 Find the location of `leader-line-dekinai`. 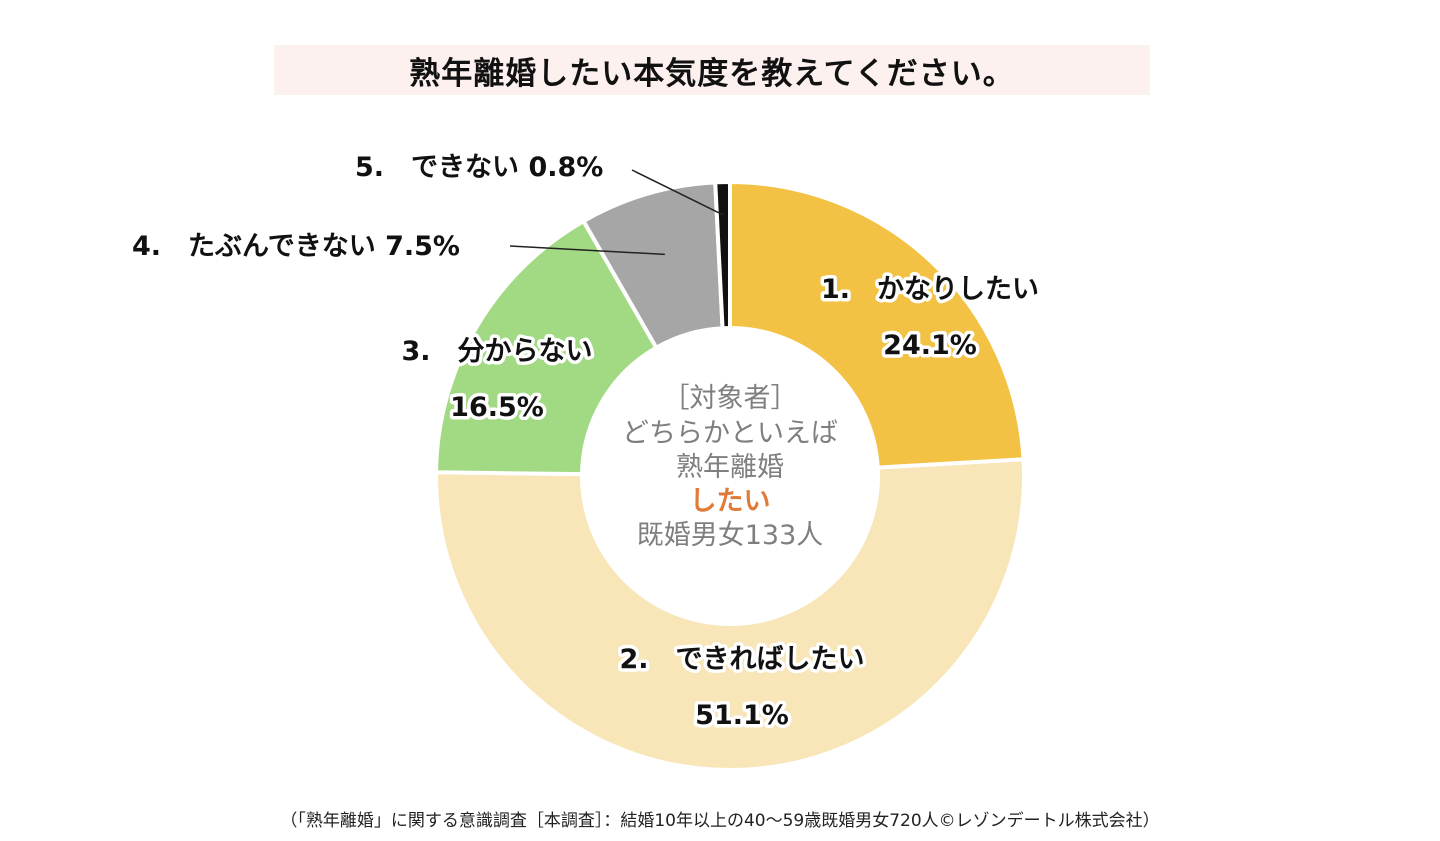

leader-line-dekinai is located at coordinates (677, 192).